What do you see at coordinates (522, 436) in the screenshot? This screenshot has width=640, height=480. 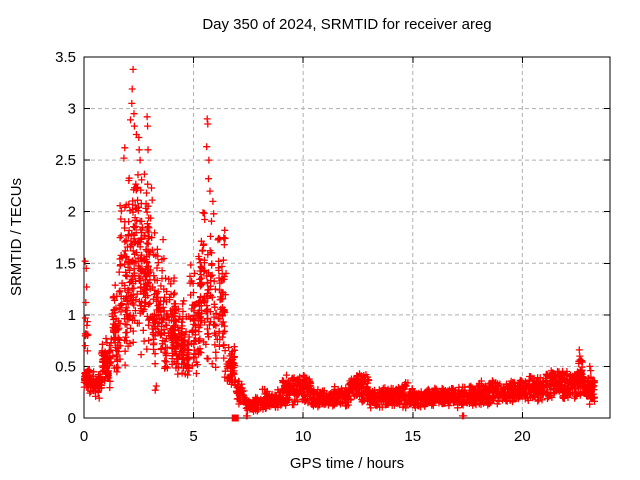 I see `x-tick-label: 20` at bounding box center [522, 436].